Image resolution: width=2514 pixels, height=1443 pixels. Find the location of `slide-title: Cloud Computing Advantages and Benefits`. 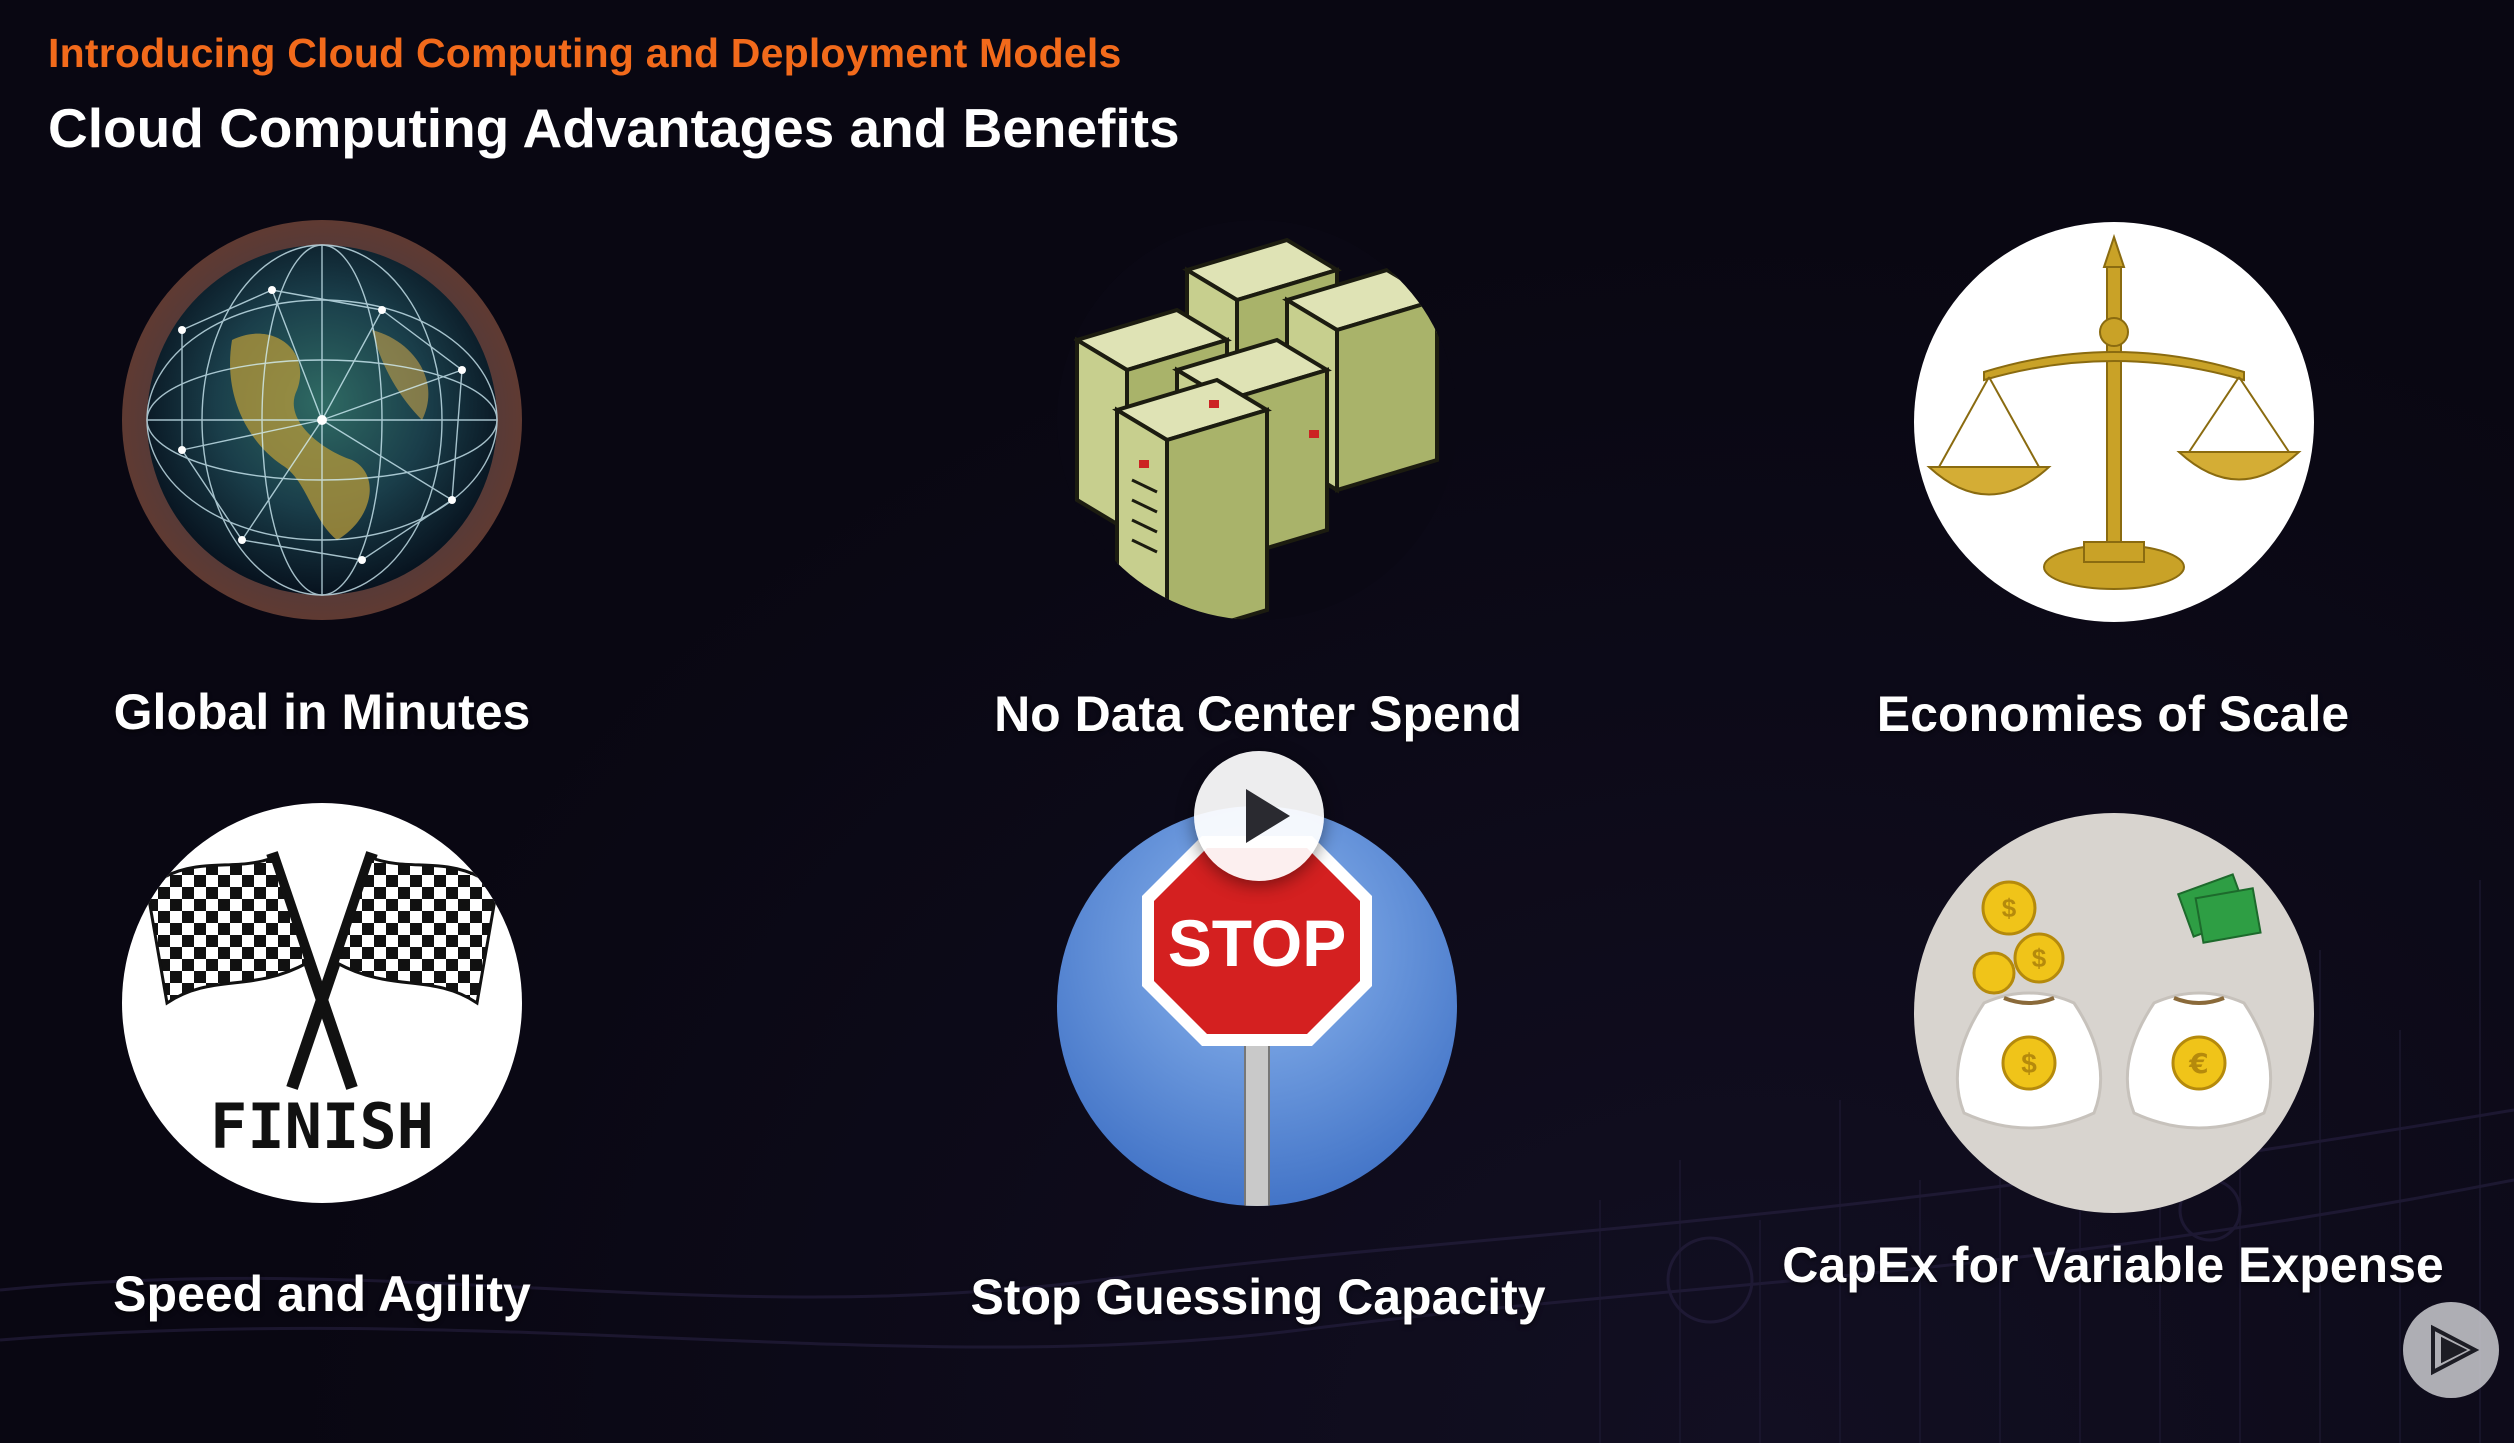

slide-title: Cloud Computing Advantages and Benefits is located at coordinates (614, 128).